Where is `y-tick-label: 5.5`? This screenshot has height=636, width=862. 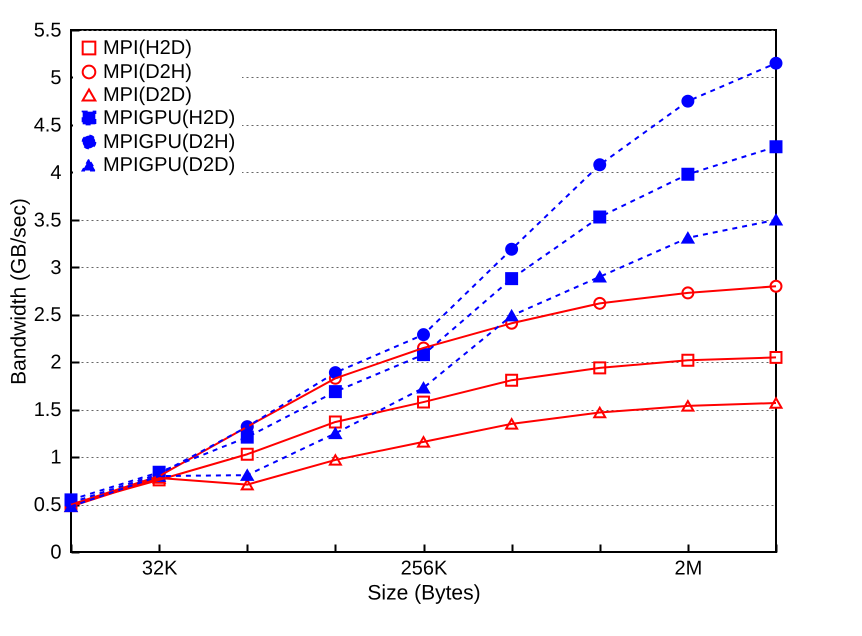 y-tick-label: 5.5 is located at coordinates (48, 31).